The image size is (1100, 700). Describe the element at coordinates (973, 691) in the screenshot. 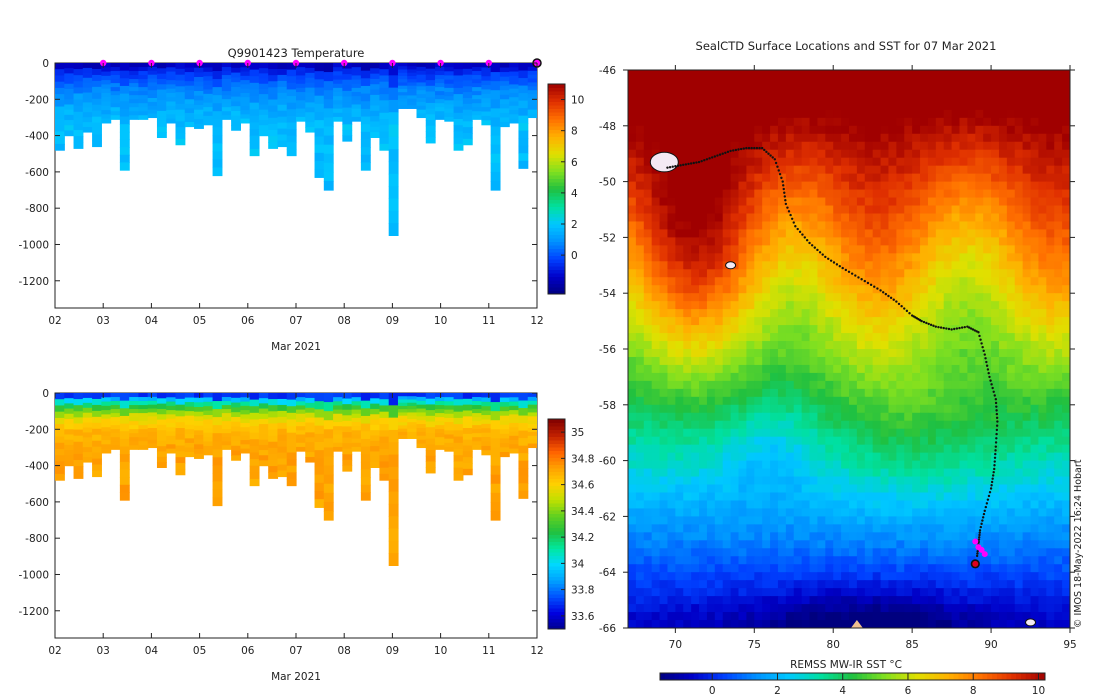

I see `colorbar-tick-label: 8` at that location.